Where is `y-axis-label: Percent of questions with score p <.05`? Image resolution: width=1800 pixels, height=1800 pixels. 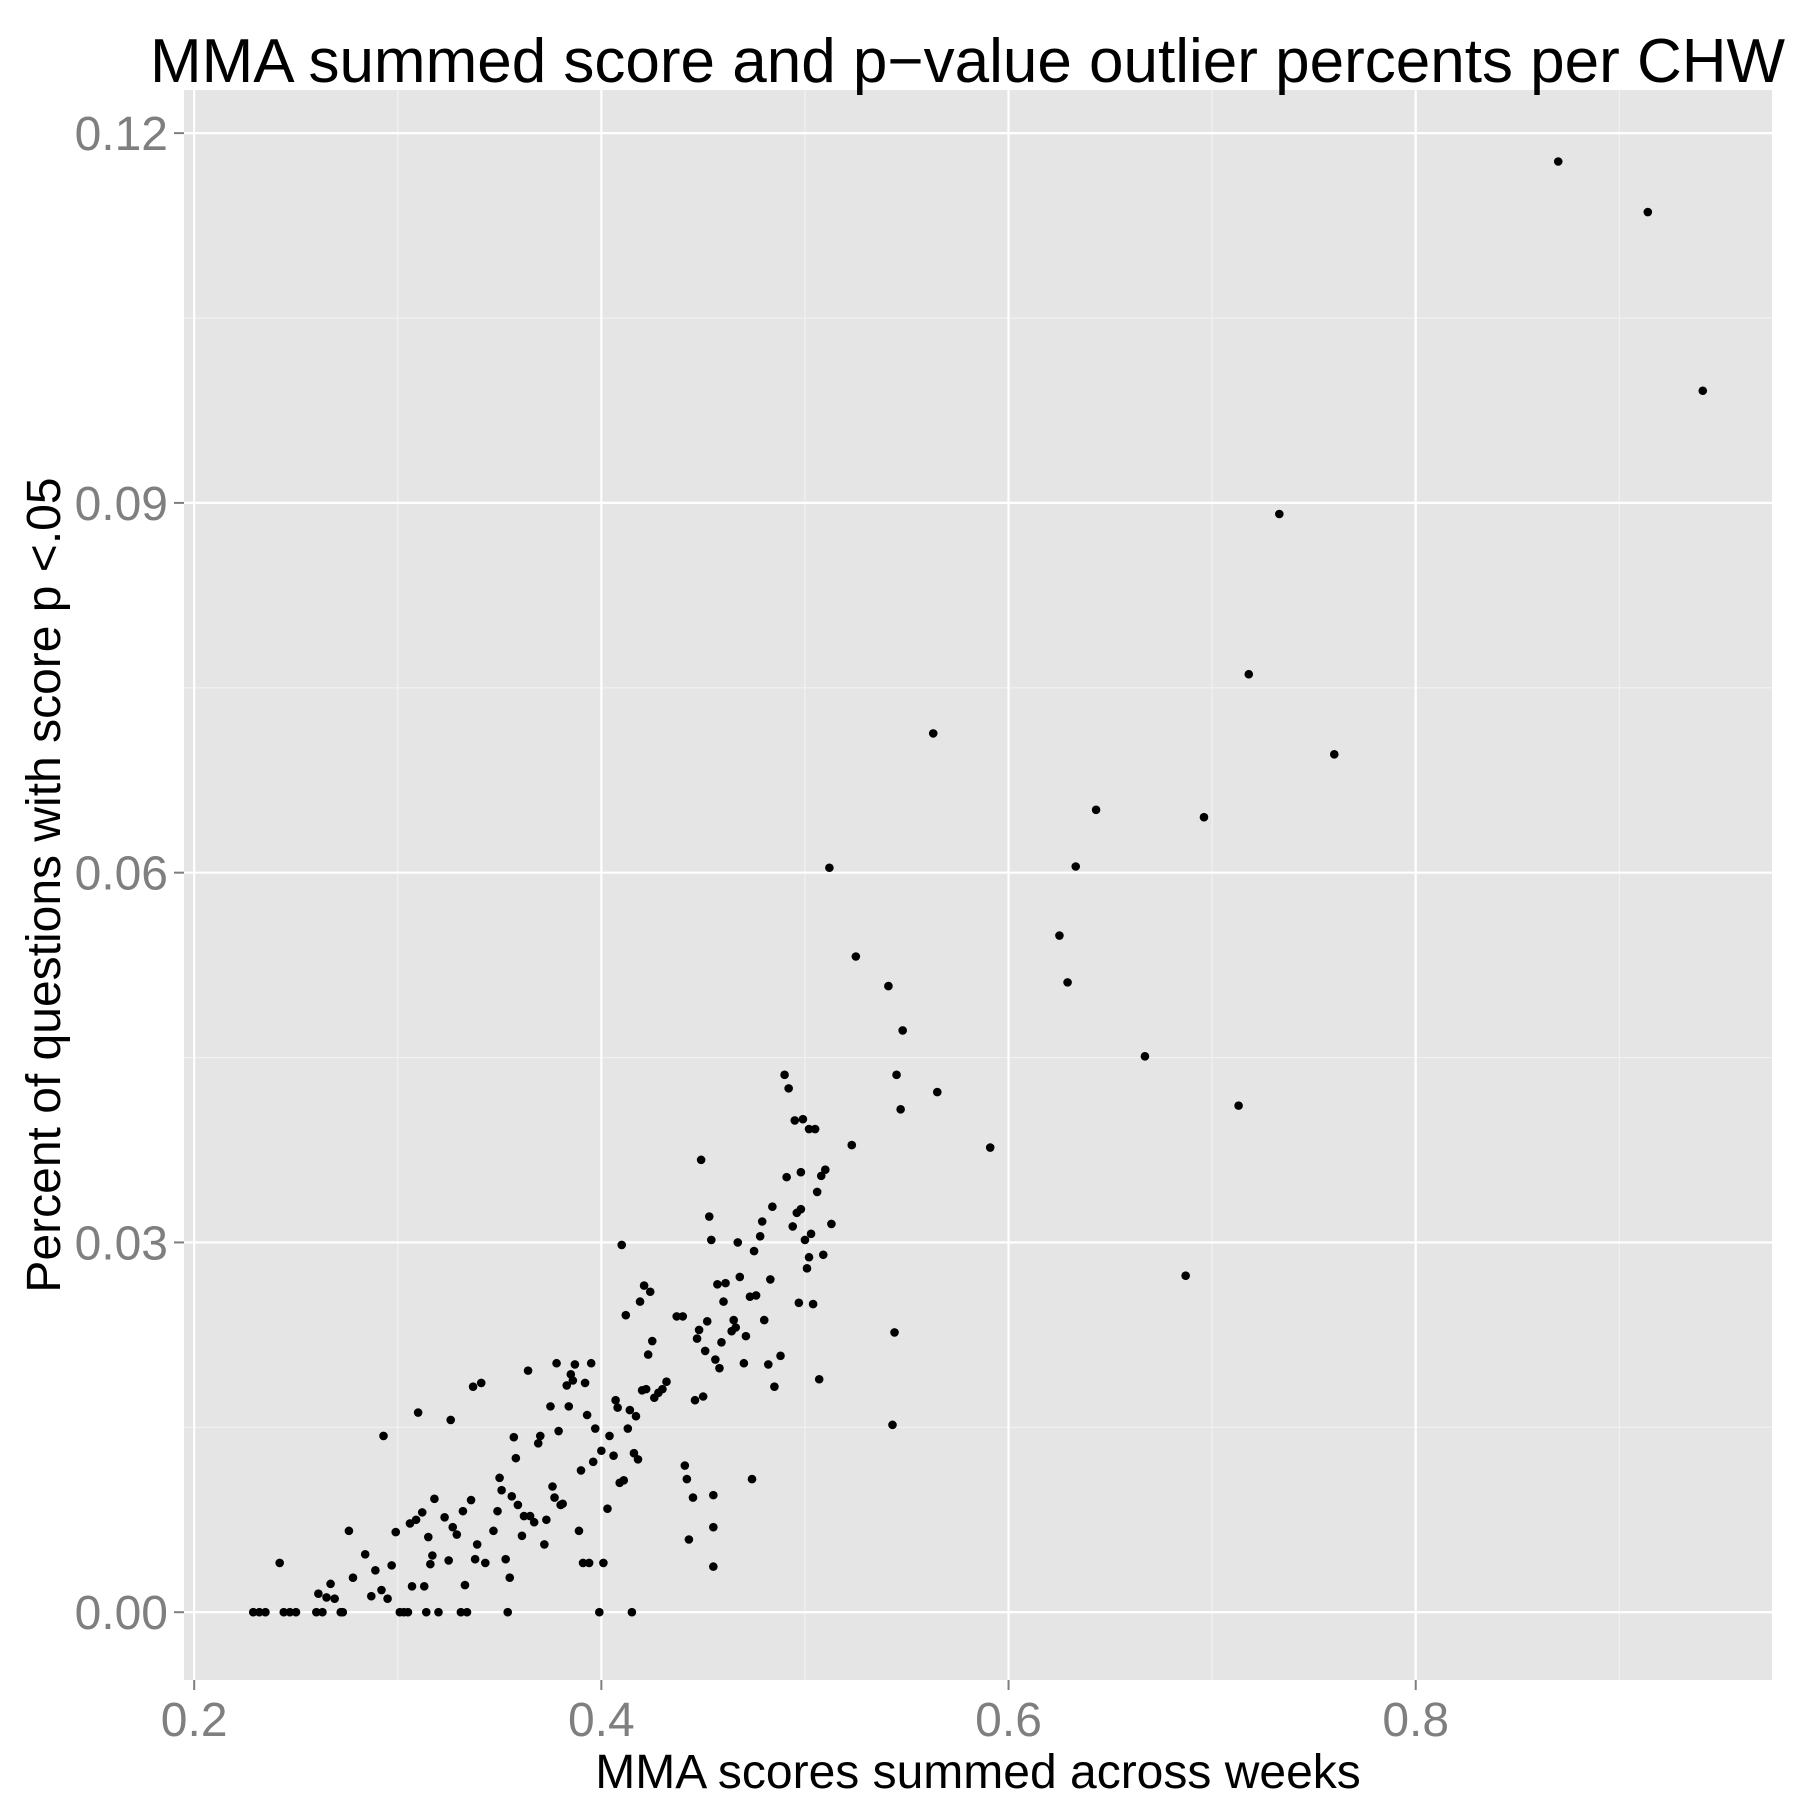
y-axis-label: Percent of questions with score p <.05 is located at coordinates (44, 884).